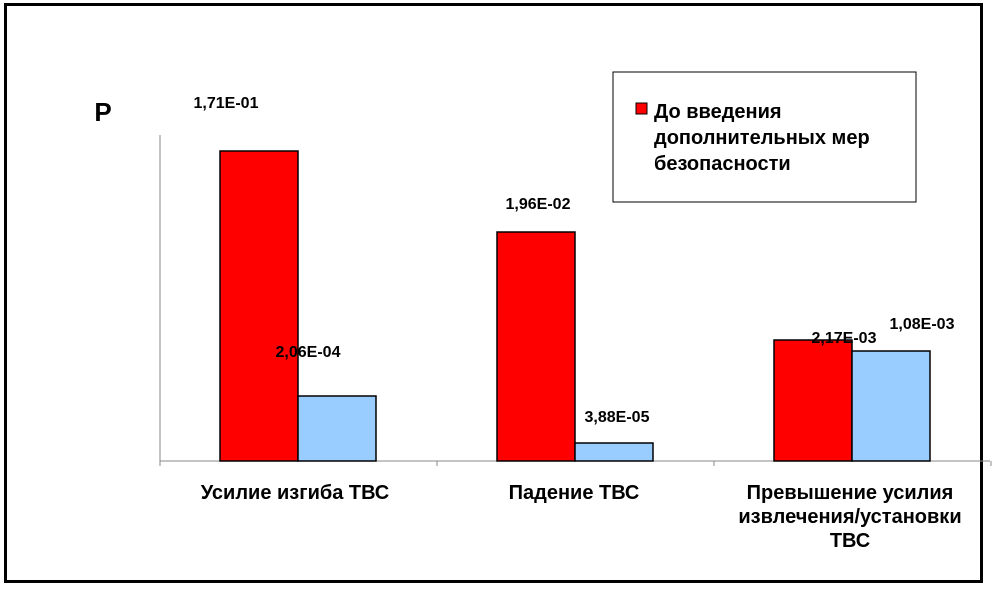 The height and width of the screenshot is (593, 993). I want to click on data-label: 2,17E-03, so click(844, 338).